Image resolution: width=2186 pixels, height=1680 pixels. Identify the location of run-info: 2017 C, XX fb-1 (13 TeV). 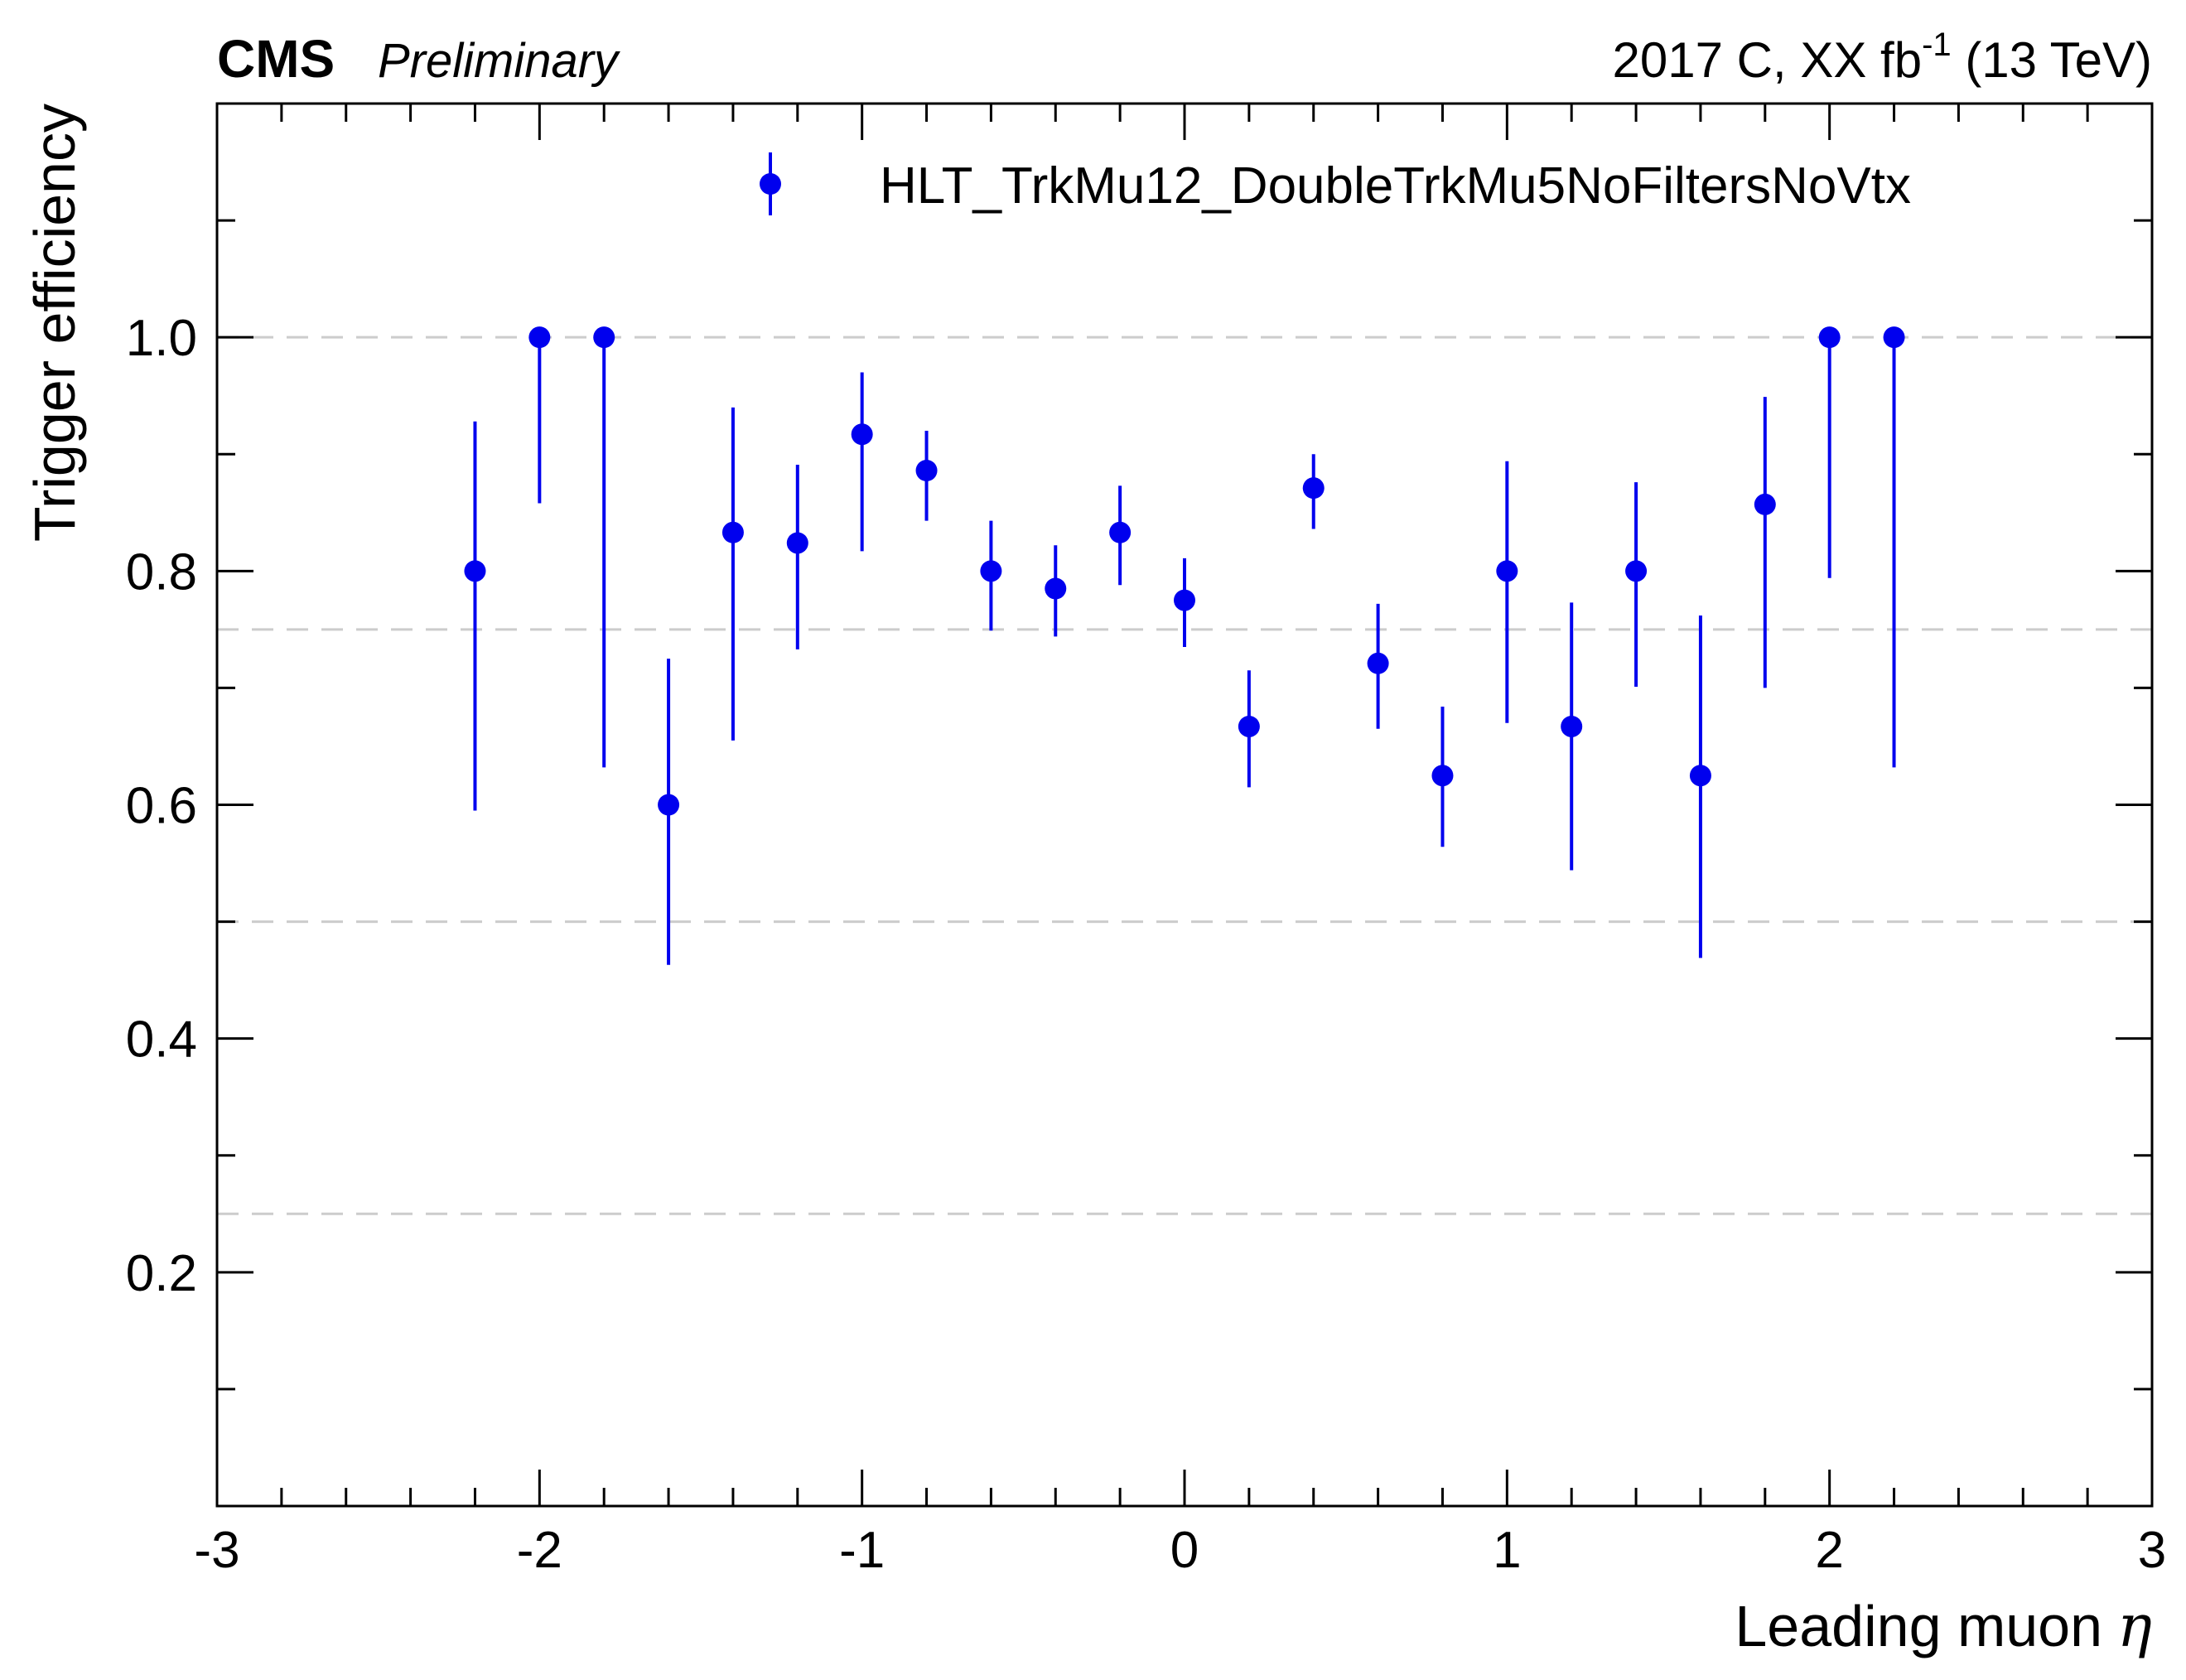
(1883, 57).